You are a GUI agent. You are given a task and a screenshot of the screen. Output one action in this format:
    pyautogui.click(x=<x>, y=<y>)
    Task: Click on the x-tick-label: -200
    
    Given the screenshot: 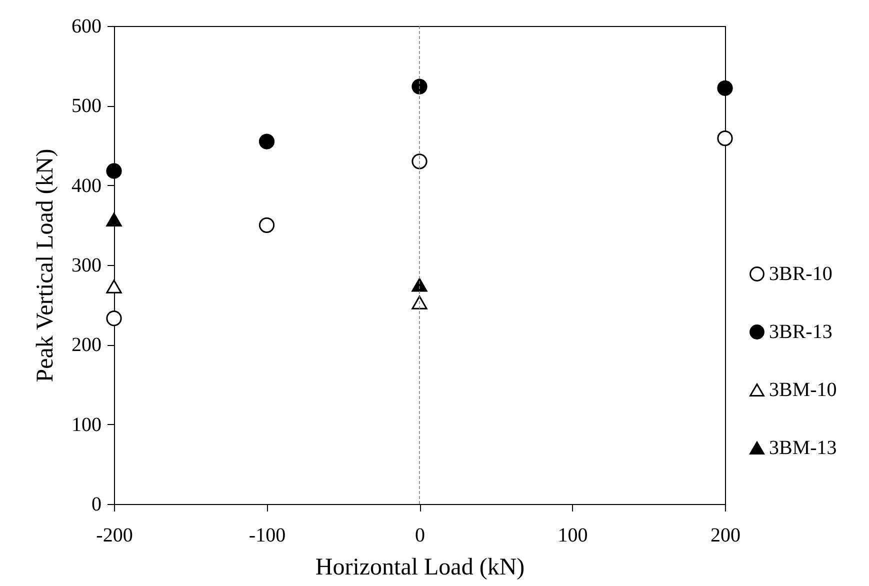 What is the action you would take?
    pyautogui.click(x=114, y=535)
    